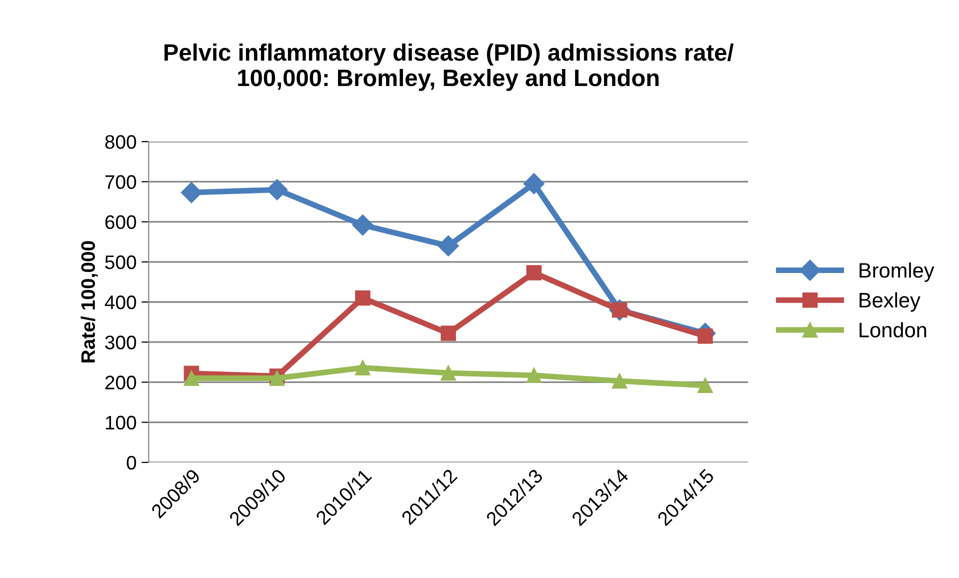  What do you see at coordinates (120, 142) in the screenshot?
I see `y-tick-label: 800` at bounding box center [120, 142].